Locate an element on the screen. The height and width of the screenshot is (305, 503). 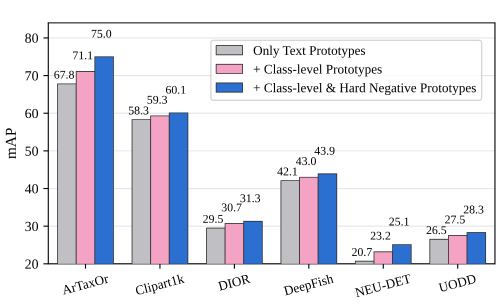
y-tick-label: 50 is located at coordinates (31, 151).